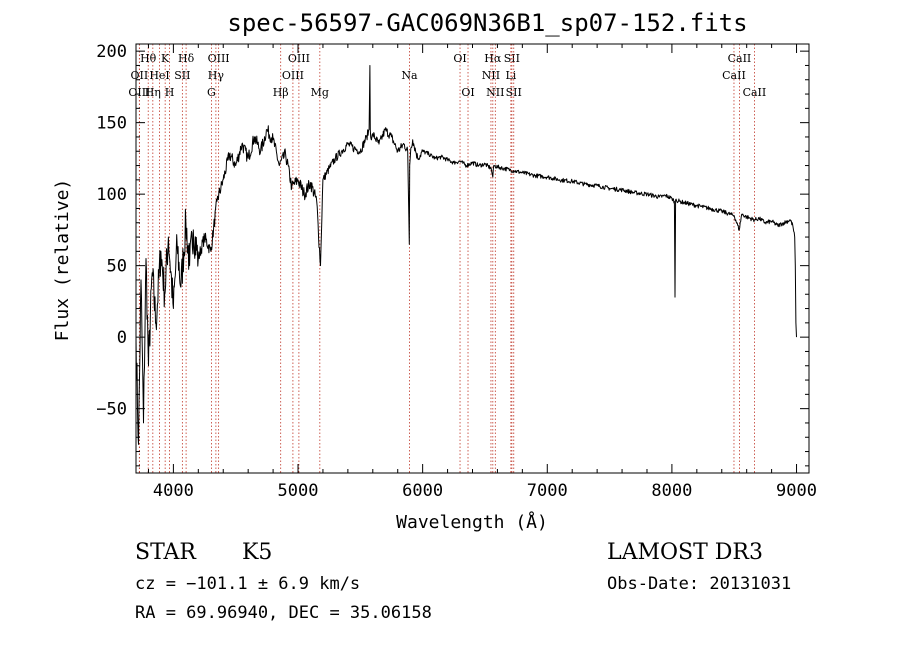  What do you see at coordinates (111, 124) in the screenshot?
I see `y-tick-label: 150` at bounding box center [111, 124].